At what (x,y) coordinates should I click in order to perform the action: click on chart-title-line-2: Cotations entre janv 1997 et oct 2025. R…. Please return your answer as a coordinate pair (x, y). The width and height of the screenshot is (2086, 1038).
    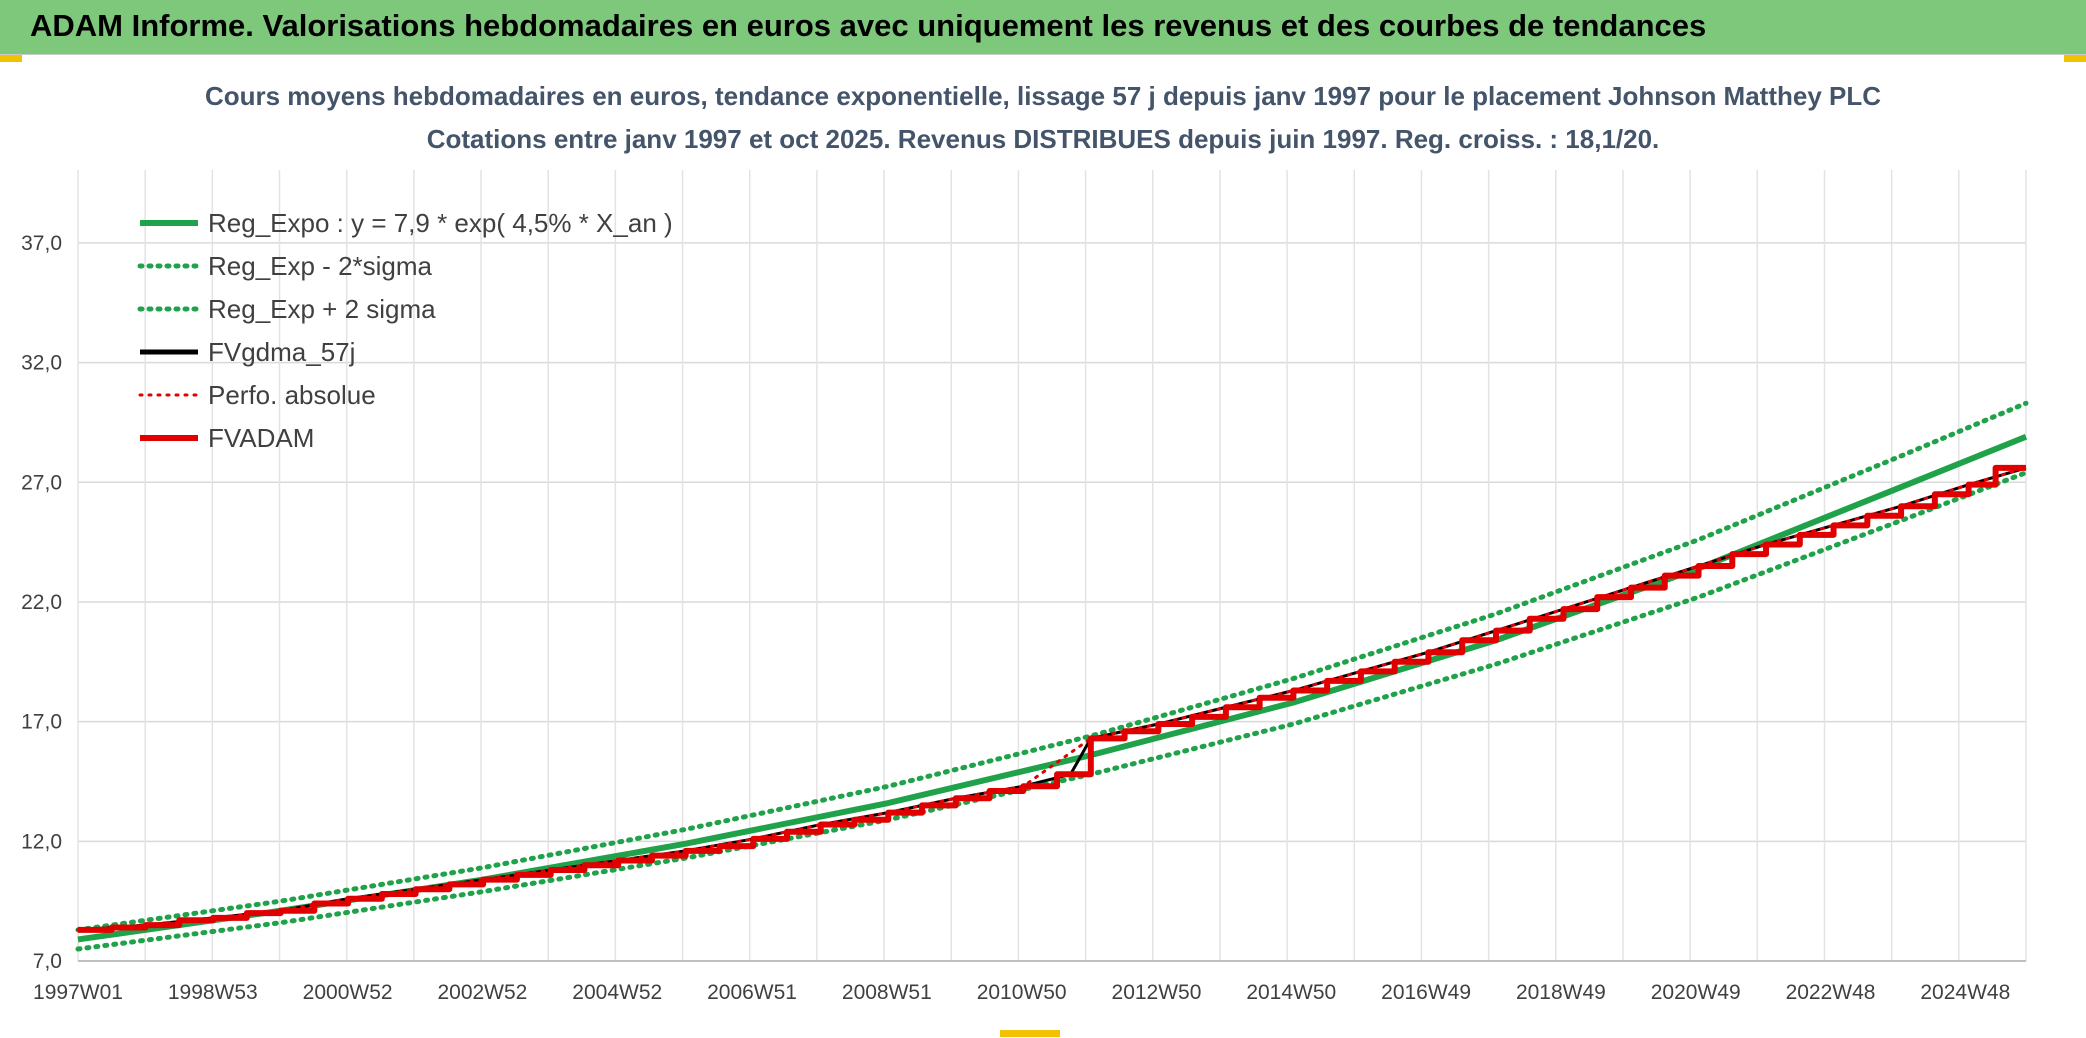
    Looking at the image, I should click on (1043, 139).